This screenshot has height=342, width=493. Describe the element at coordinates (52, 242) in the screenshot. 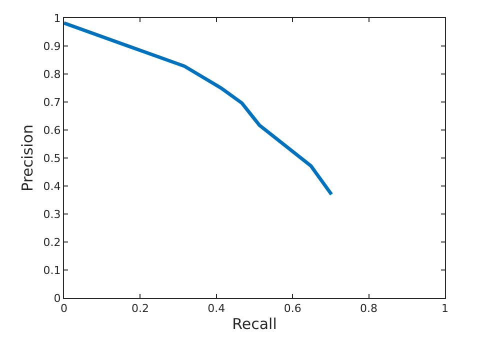

I see `y-tick-label: 0.2` at that location.